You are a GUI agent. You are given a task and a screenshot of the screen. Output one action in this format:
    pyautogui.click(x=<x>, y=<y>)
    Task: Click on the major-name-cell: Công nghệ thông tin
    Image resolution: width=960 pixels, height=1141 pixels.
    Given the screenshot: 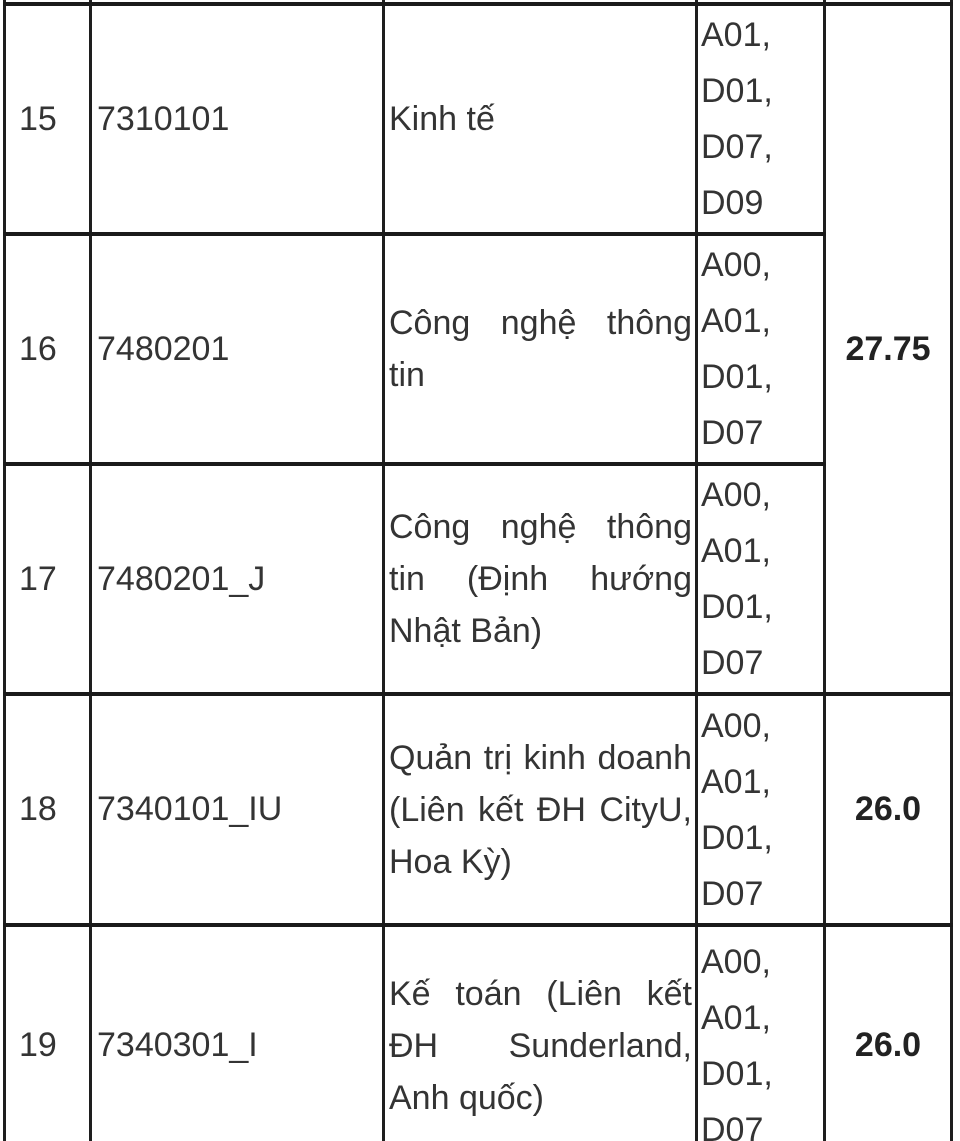 What is the action you would take?
    pyautogui.click(x=539, y=350)
    